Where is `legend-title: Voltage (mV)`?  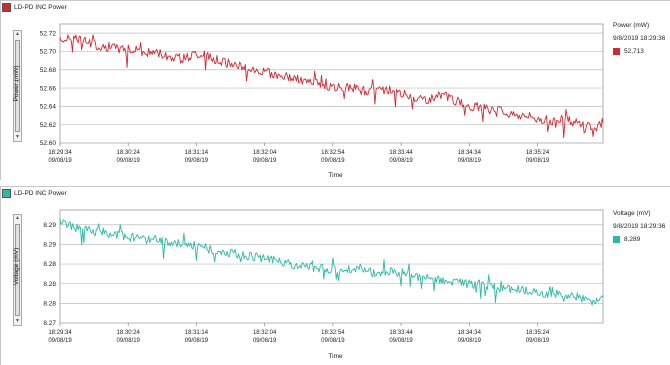 legend-title: Voltage (mV) is located at coordinates (632, 213).